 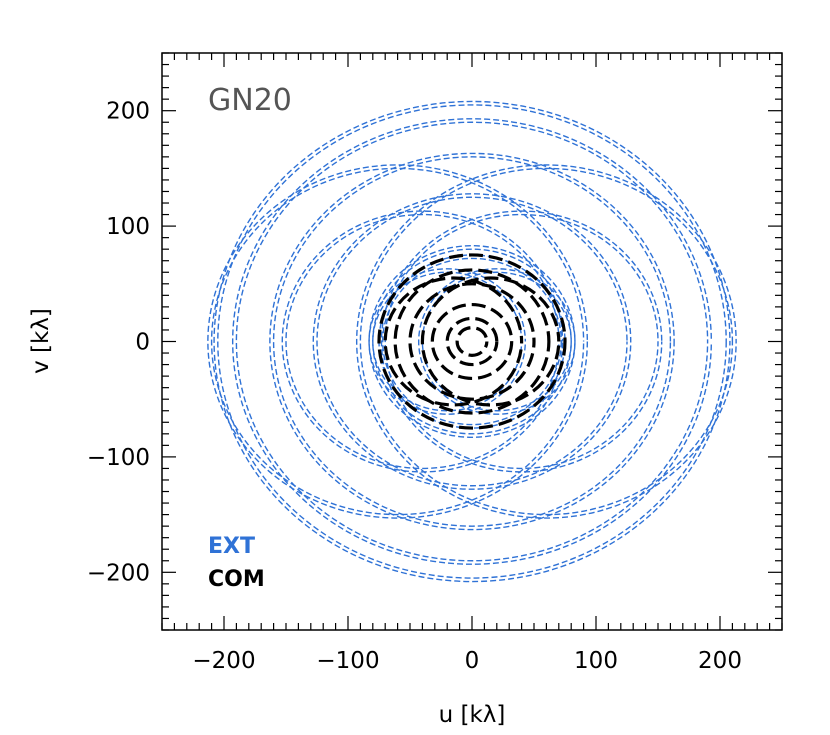 What do you see at coordinates (118, 573) in the screenshot?
I see `y-tick-label: −200` at bounding box center [118, 573].